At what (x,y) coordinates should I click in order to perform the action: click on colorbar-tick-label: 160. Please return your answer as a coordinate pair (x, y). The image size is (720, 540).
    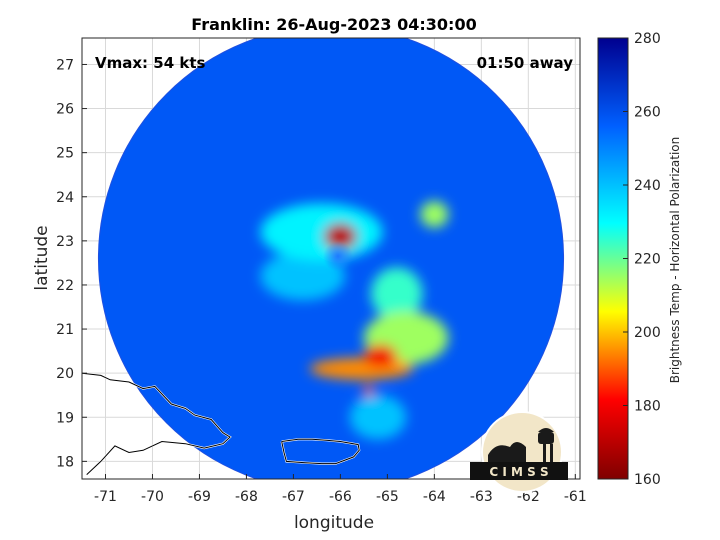
    Looking at the image, I should click on (647, 480).